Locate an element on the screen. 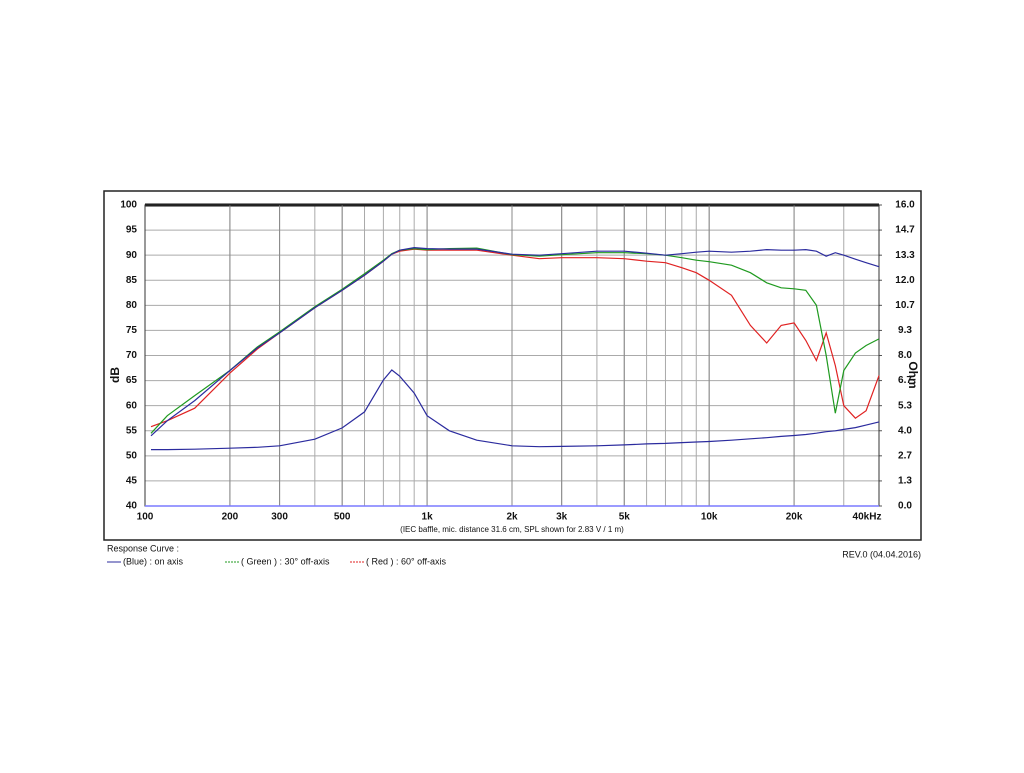 The image size is (1024, 773). y-tick-label: 95 is located at coordinates (132, 230).